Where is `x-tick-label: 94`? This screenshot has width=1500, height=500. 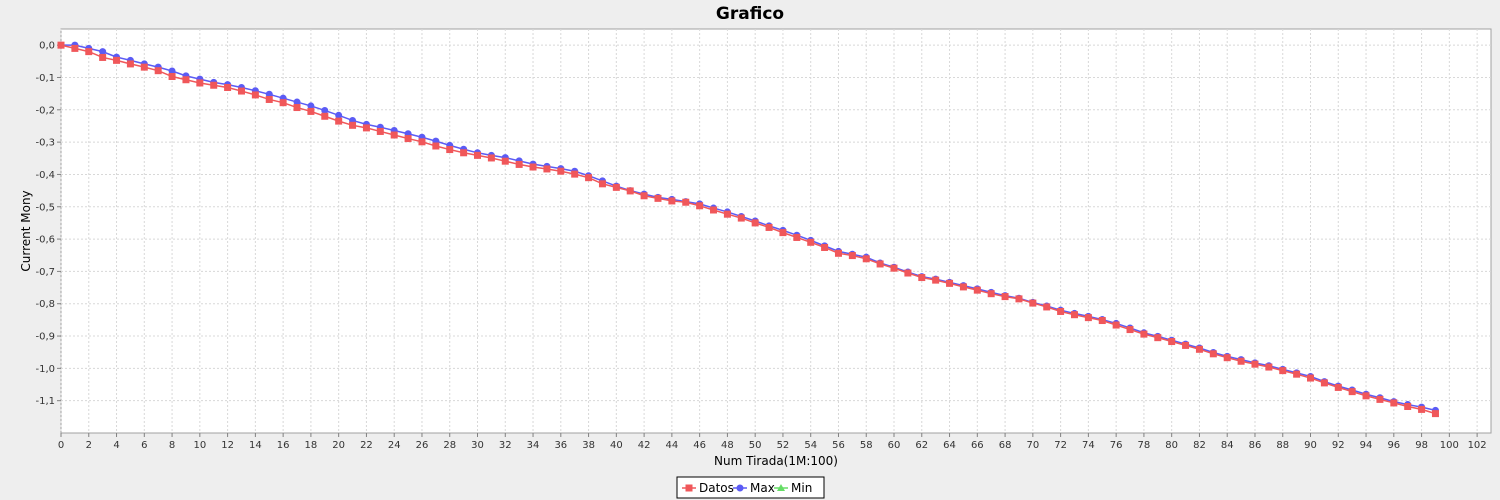 x-tick-label: 94 is located at coordinates (1366, 445).